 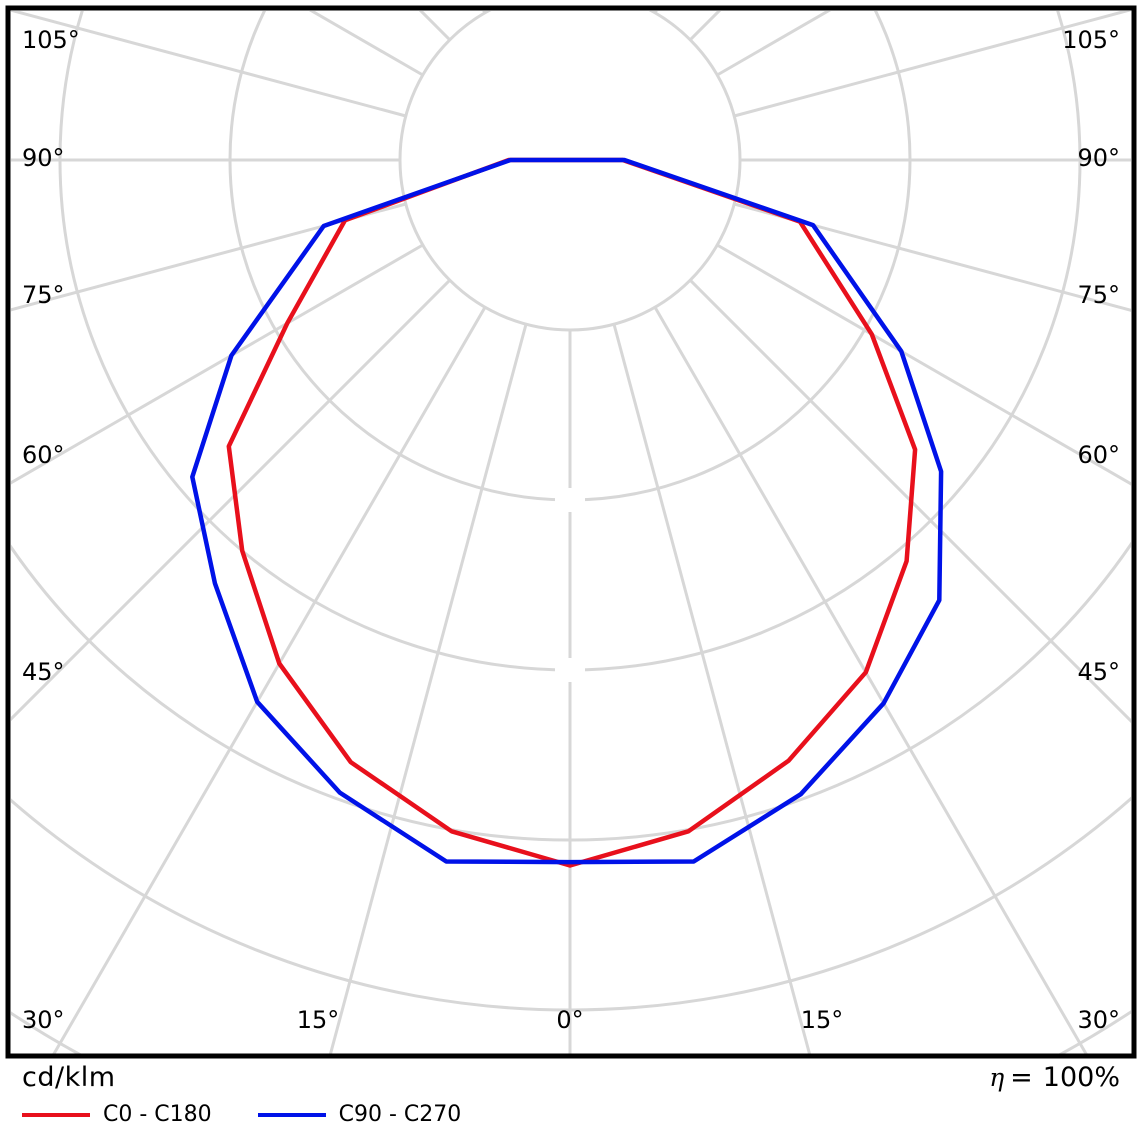 I want to click on eta-symbol: η, so click(x=997, y=1077).